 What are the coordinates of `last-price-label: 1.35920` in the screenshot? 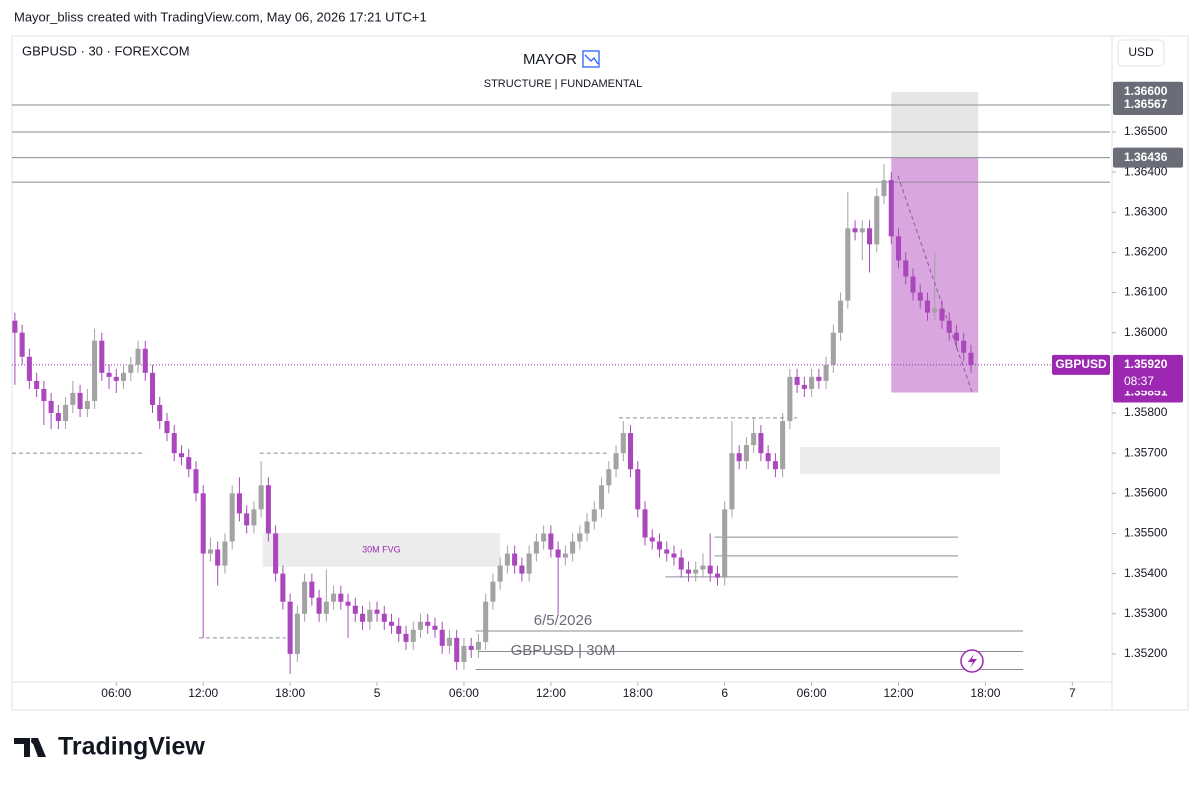 It's located at (1146, 364).